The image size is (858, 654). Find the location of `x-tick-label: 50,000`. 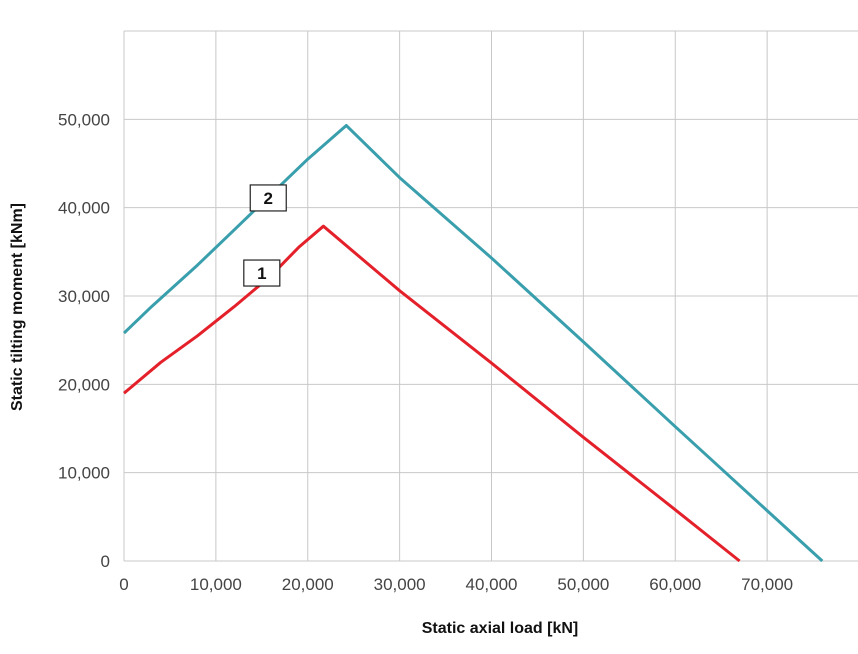

x-tick-label: 50,000 is located at coordinates (583, 584).